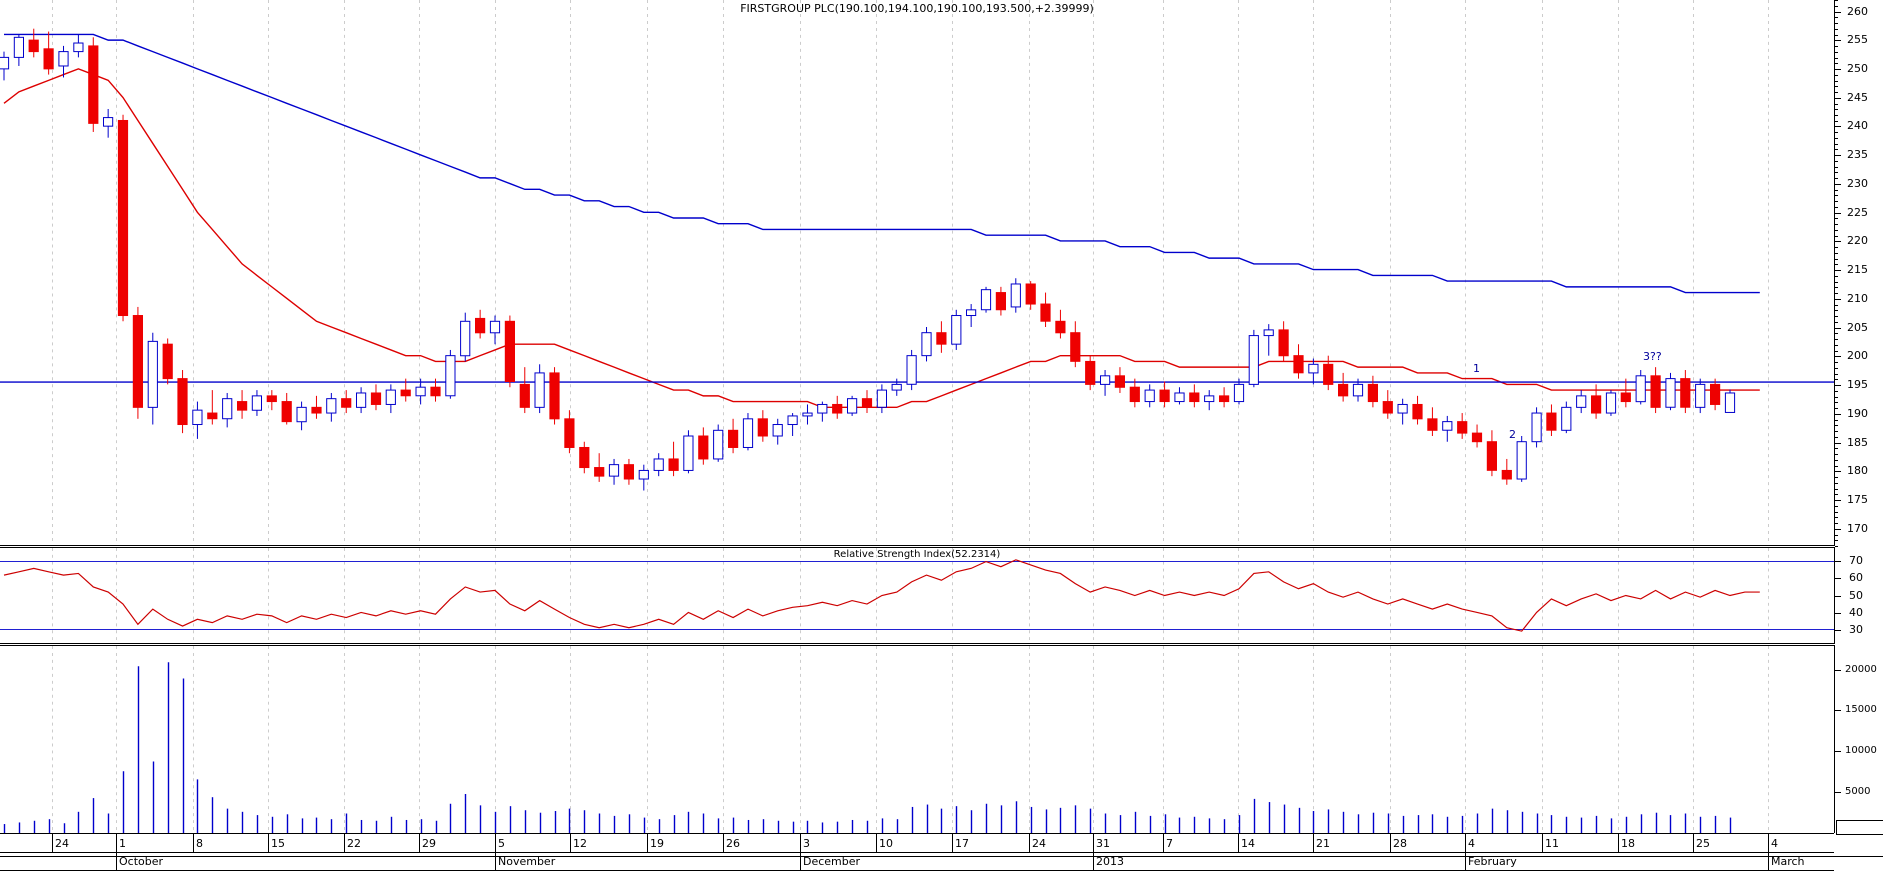 The image size is (1883, 885). What do you see at coordinates (1476, 368) in the screenshot?
I see `price-annotation: 1` at bounding box center [1476, 368].